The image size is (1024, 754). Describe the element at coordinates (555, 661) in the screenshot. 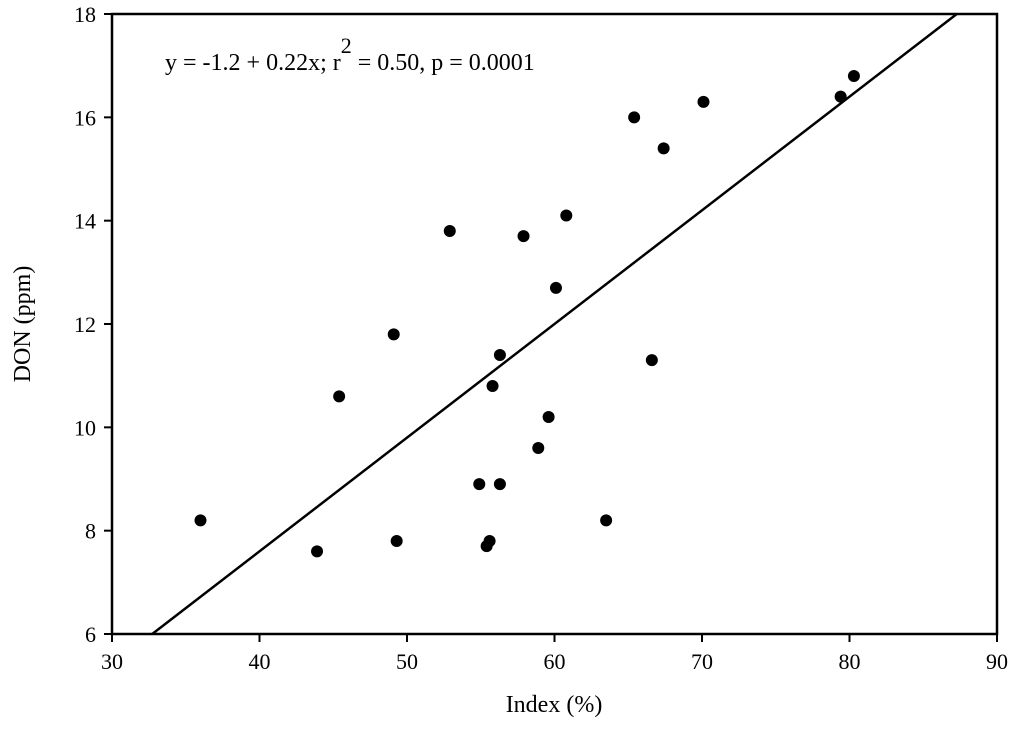

I see `x-tick-label: 60` at that location.